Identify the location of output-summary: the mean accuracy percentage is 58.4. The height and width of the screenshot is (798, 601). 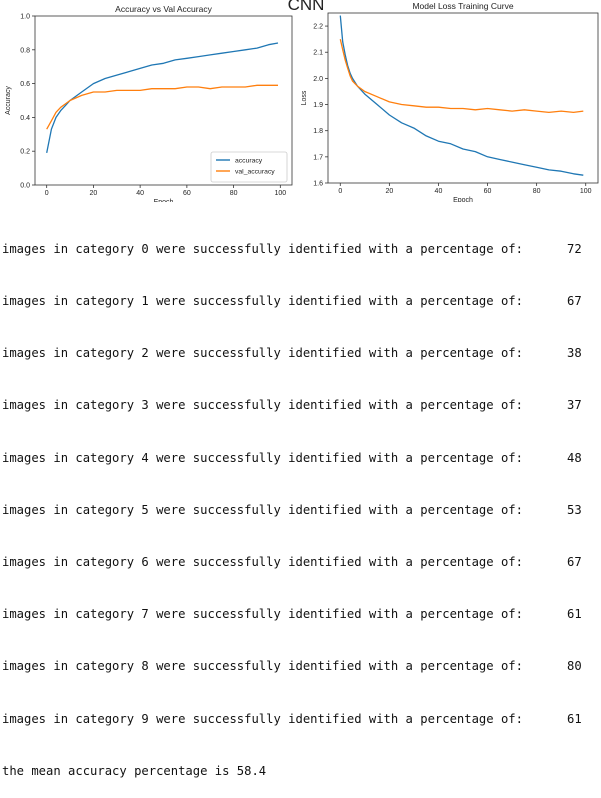
(134, 770).